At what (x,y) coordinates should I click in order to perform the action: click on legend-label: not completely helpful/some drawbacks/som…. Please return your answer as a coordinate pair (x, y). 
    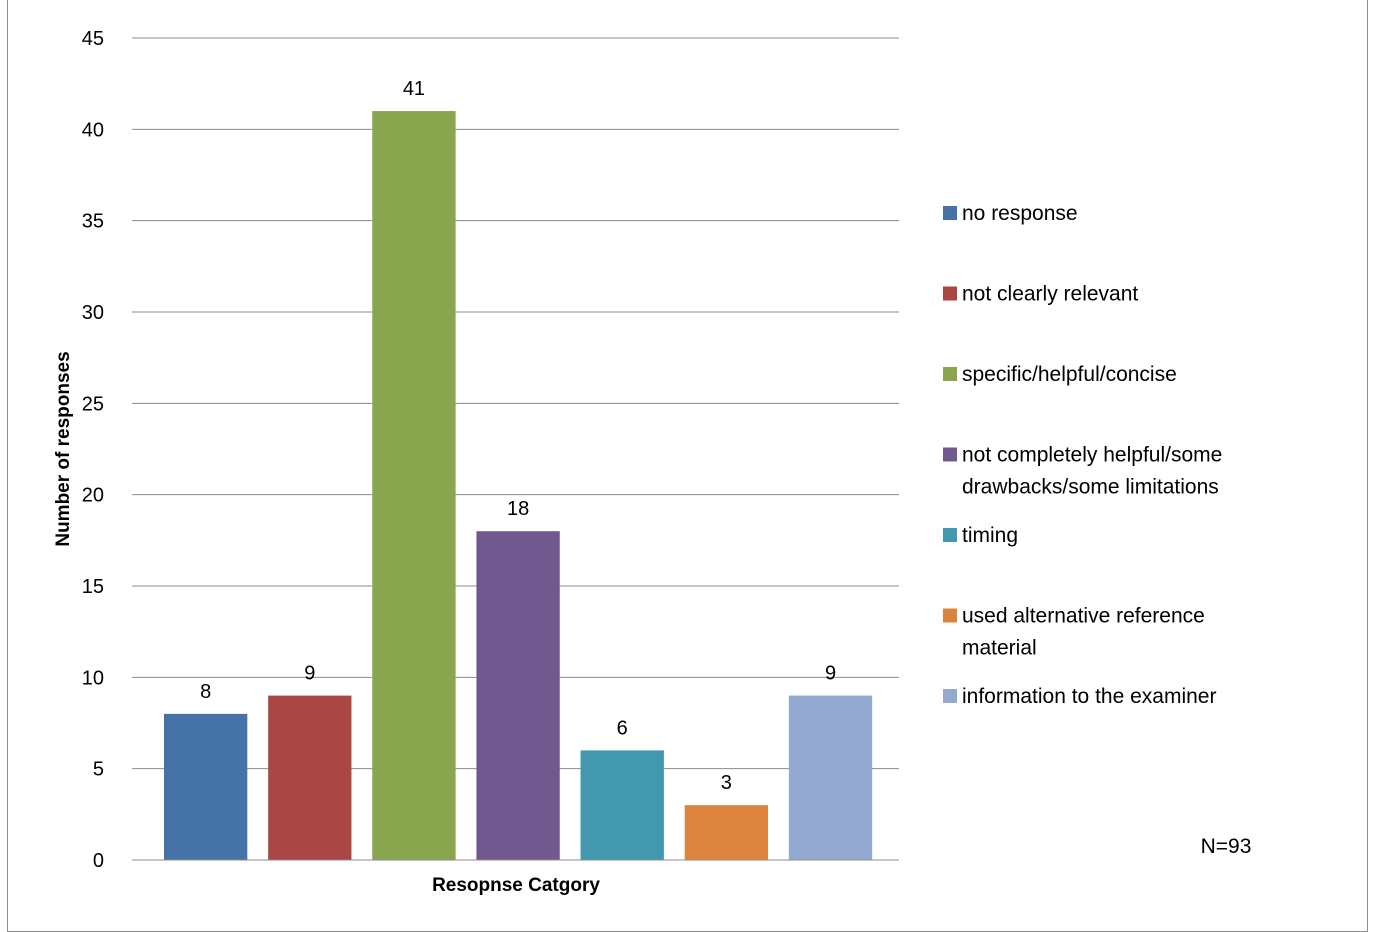
    Looking at the image, I should click on (1092, 471).